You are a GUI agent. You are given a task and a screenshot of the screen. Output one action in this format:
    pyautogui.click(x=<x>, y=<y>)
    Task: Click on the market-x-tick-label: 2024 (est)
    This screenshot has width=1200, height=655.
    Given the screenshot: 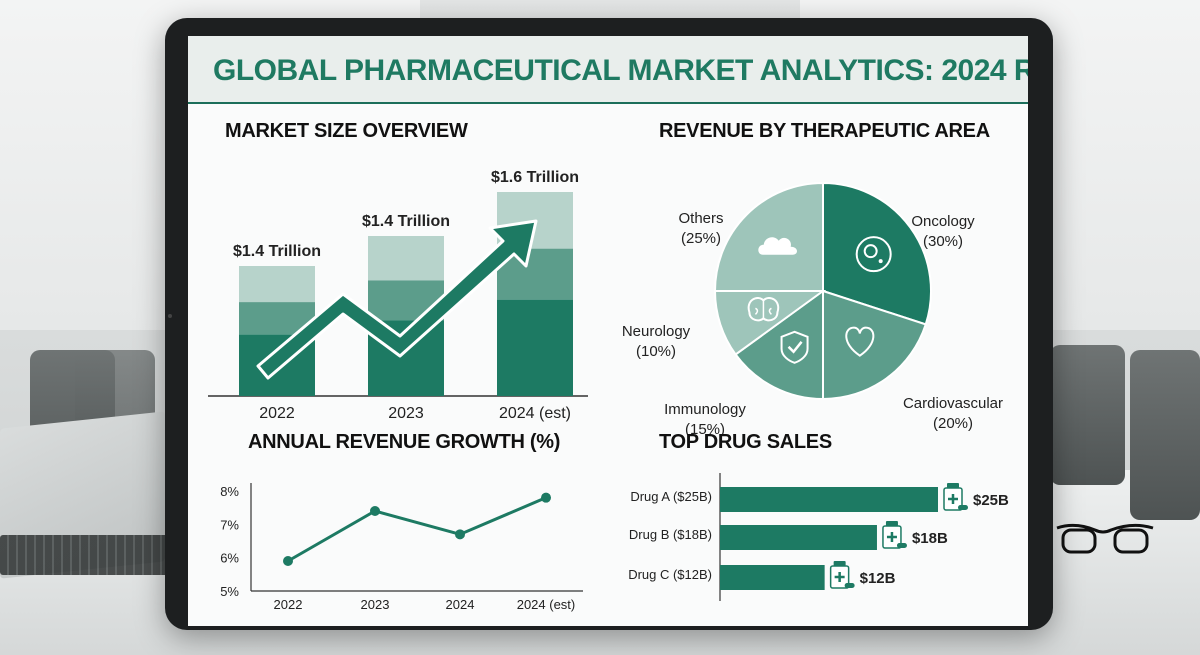 What is the action you would take?
    pyautogui.click(x=535, y=413)
    